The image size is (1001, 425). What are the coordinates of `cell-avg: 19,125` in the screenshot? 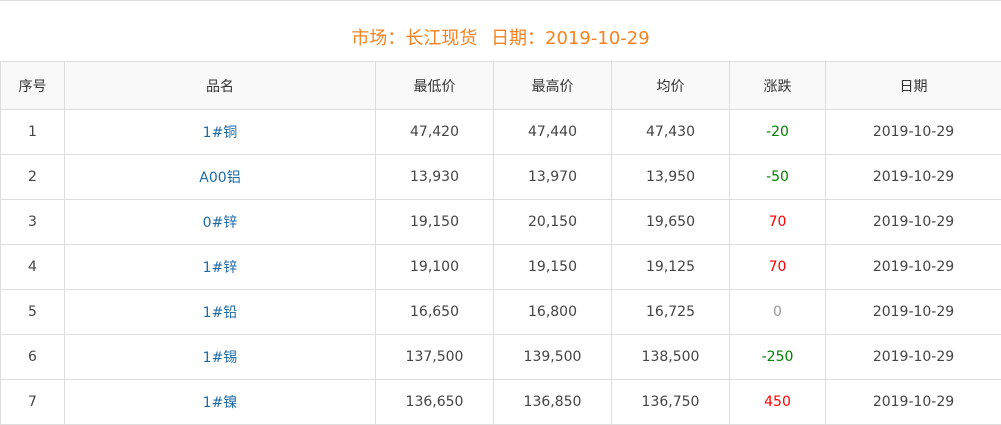 It's located at (671, 267).